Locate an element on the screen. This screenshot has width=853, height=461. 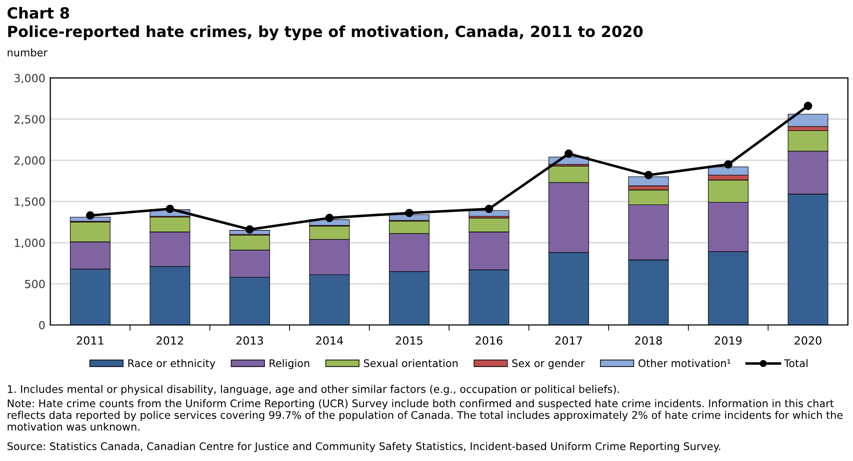
chart-title: Chart 8 is located at coordinates (39, 12).